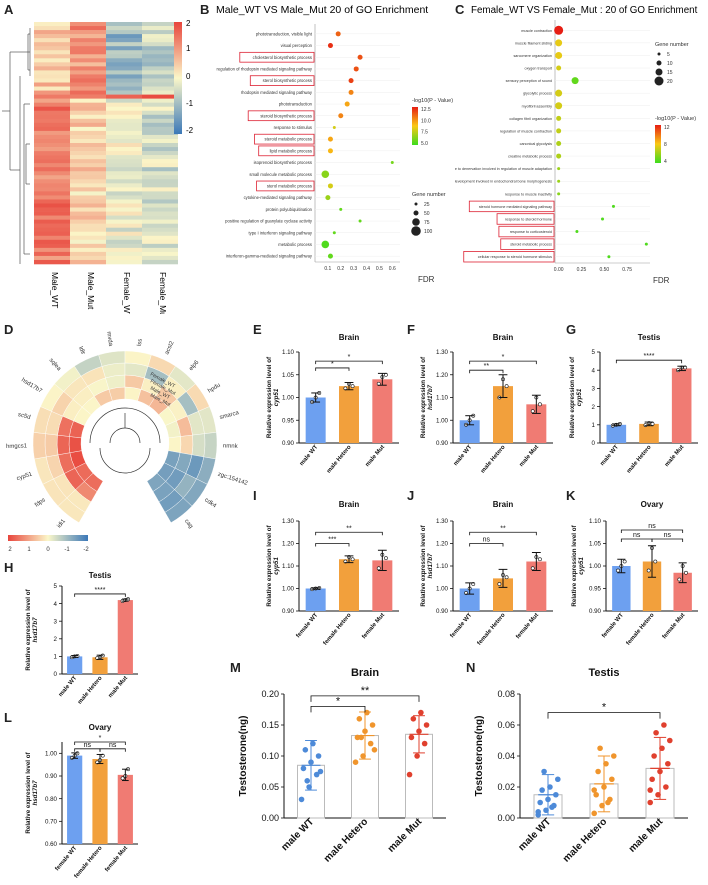  What do you see at coordinates (210, 503) in the screenshot?
I see `gene-label: cdk4` at bounding box center [210, 503].